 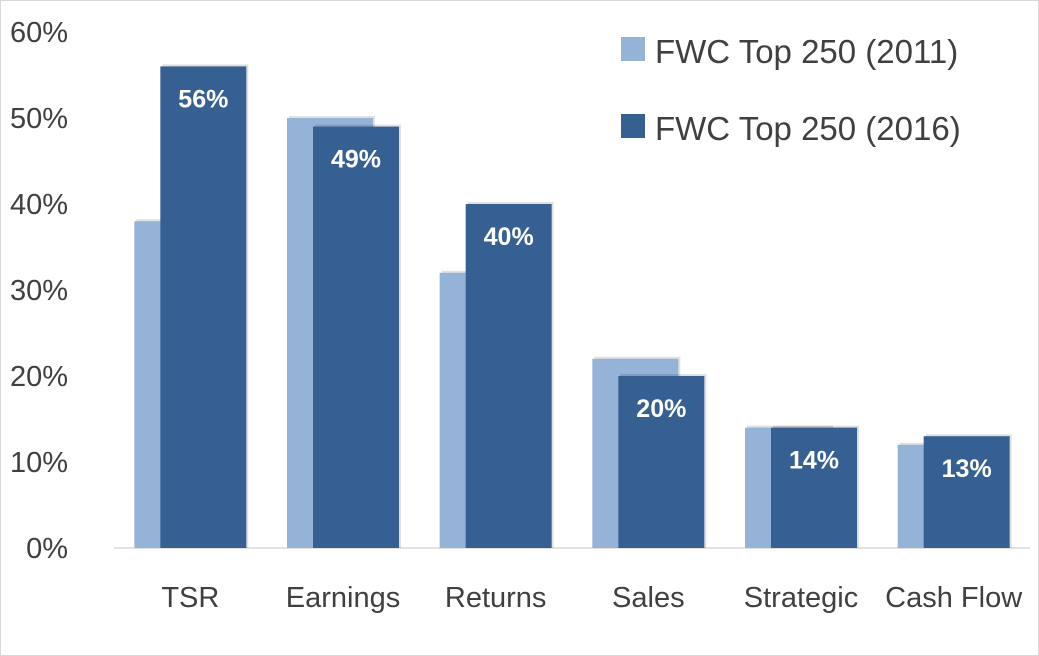 I want to click on data-label: 20%, so click(x=661, y=409).